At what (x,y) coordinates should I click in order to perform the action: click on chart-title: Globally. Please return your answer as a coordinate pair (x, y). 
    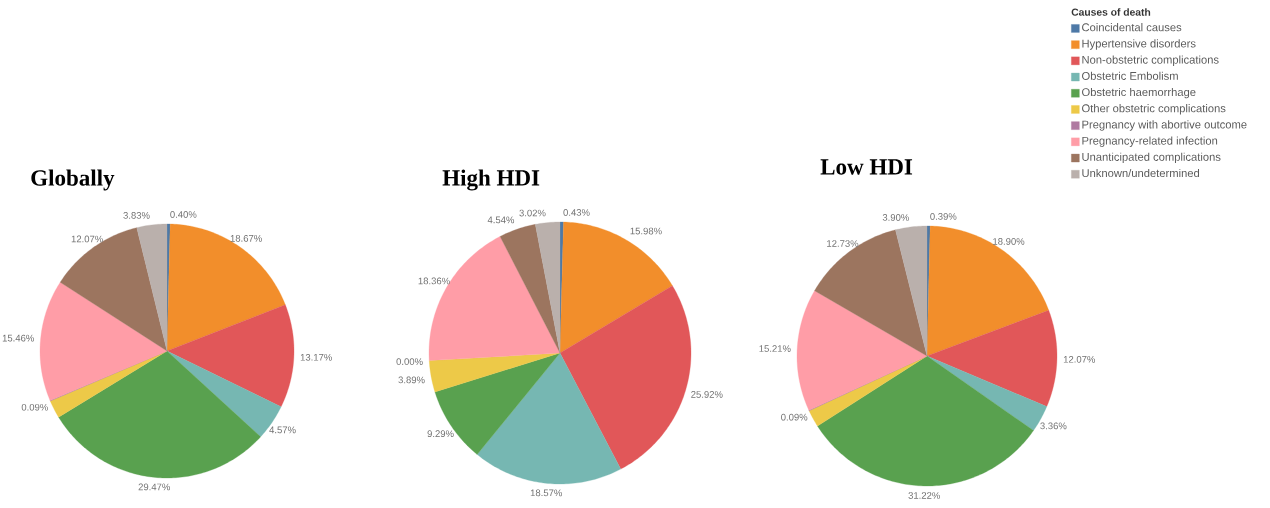
    Looking at the image, I should click on (73, 180).